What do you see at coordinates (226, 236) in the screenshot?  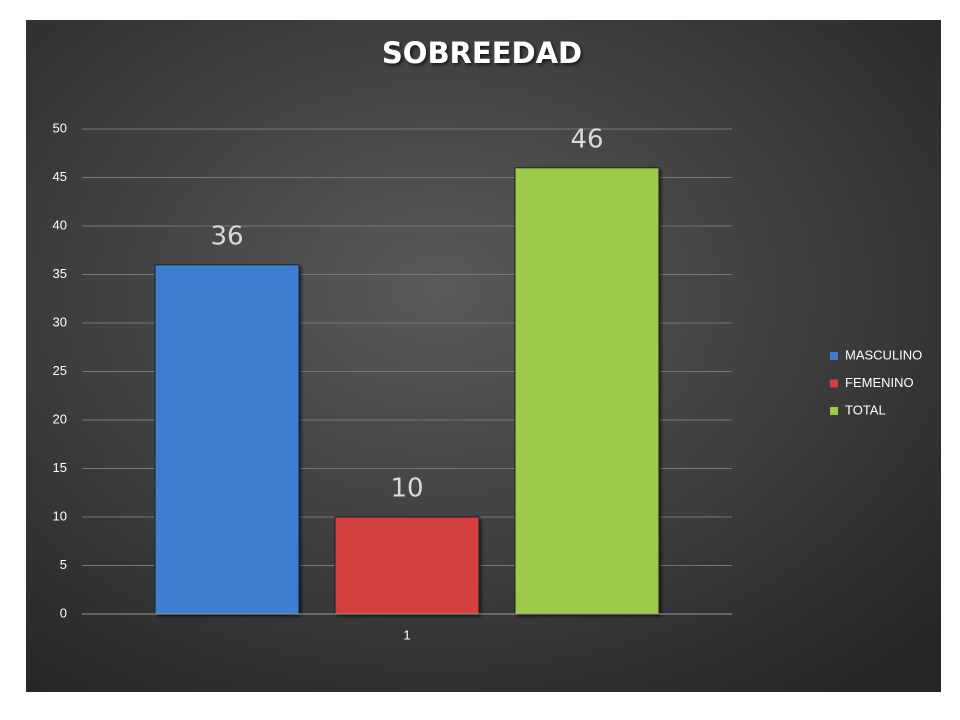 I see `data-label: 36` at bounding box center [226, 236].